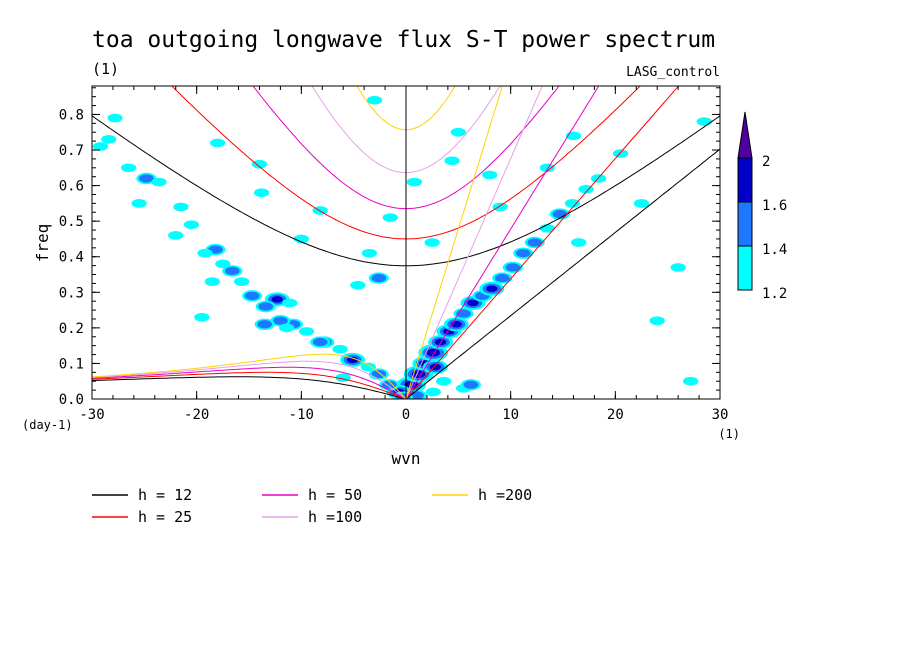 This screenshot has width=904, height=654. Describe the element at coordinates (91, 415) in the screenshot. I see `x-tick-label: -30` at that location.